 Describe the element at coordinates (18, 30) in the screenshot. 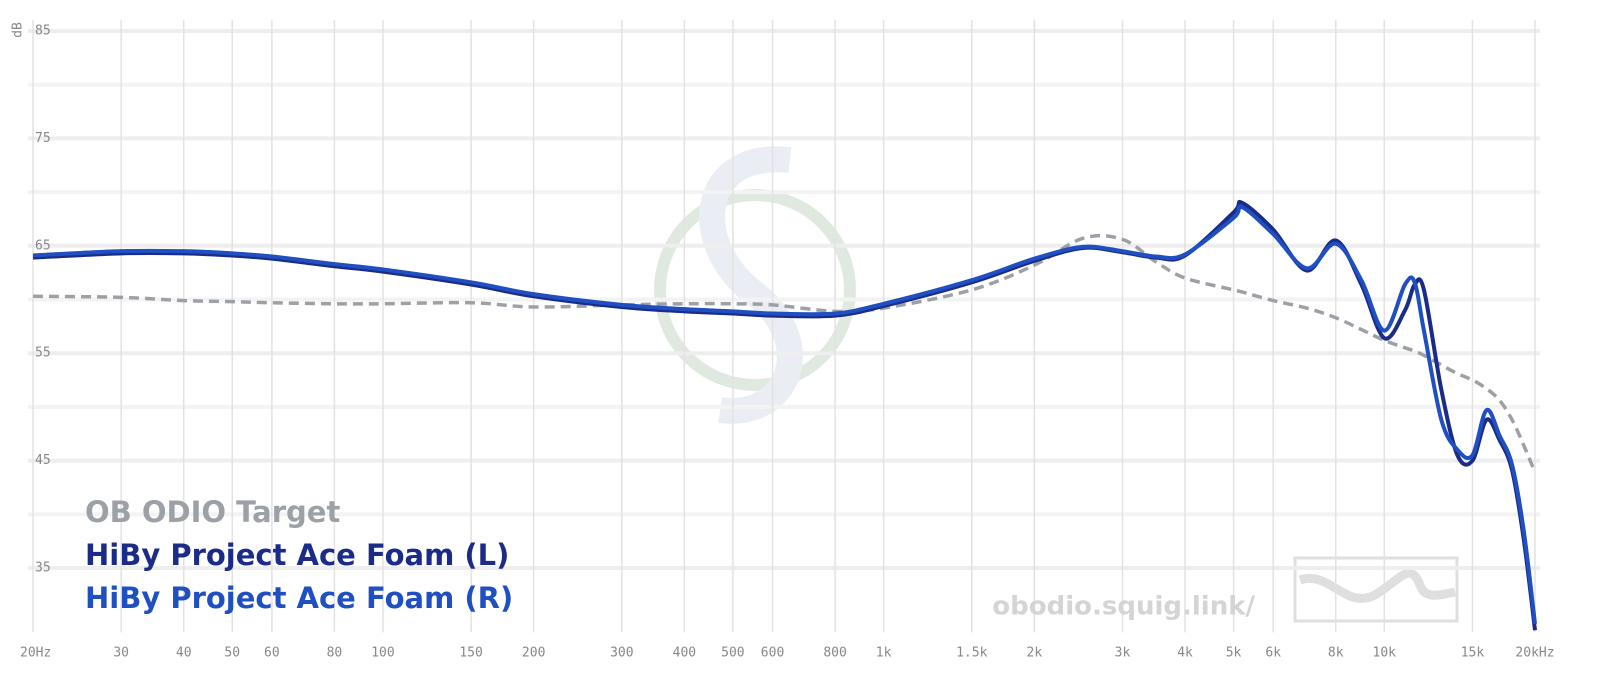

I see `y-axis-label: dB` at that location.